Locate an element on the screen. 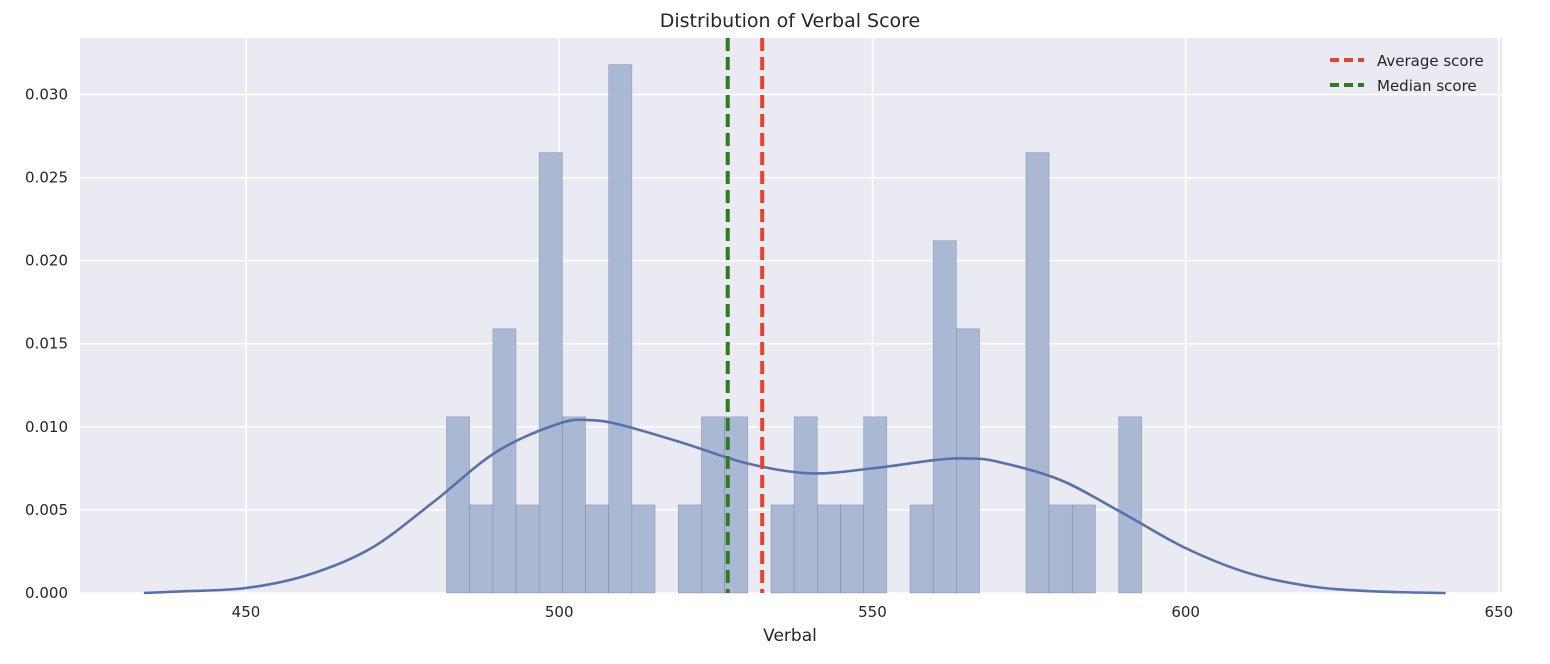 The width and height of the screenshot is (1550, 664). y-axis-ticks: 0.000 0.005 0.010 0.015 0.020 0.025 0.030 is located at coordinates (46, 343).